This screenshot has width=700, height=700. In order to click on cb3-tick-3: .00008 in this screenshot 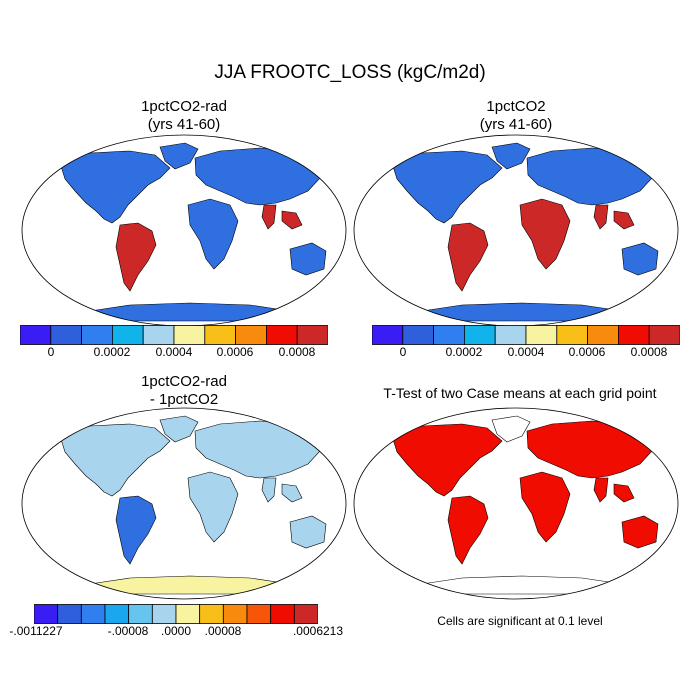, I will do `click(223, 631)`.